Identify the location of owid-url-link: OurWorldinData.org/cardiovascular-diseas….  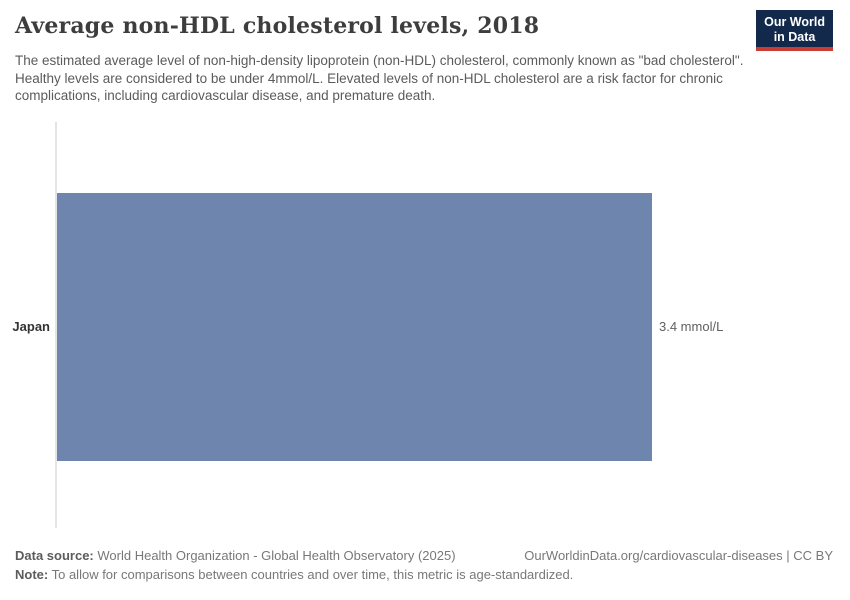
(678, 555).